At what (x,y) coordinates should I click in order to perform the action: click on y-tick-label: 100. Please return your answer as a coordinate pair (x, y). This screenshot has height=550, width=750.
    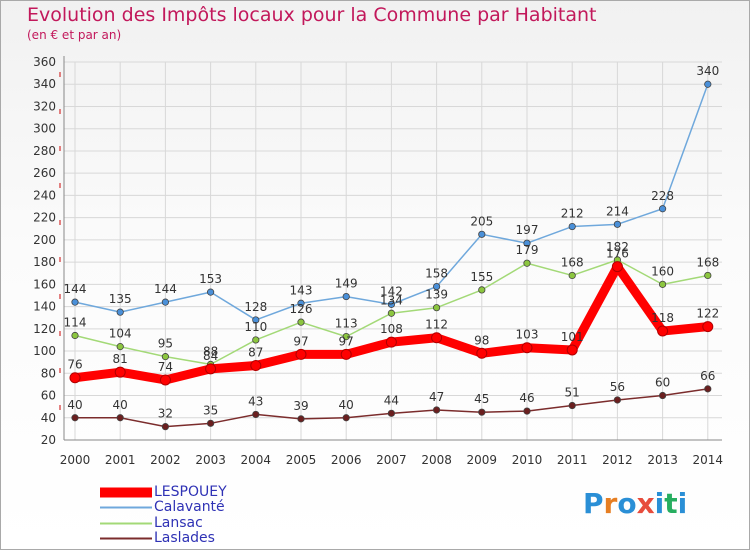
    Looking at the image, I should click on (44, 351).